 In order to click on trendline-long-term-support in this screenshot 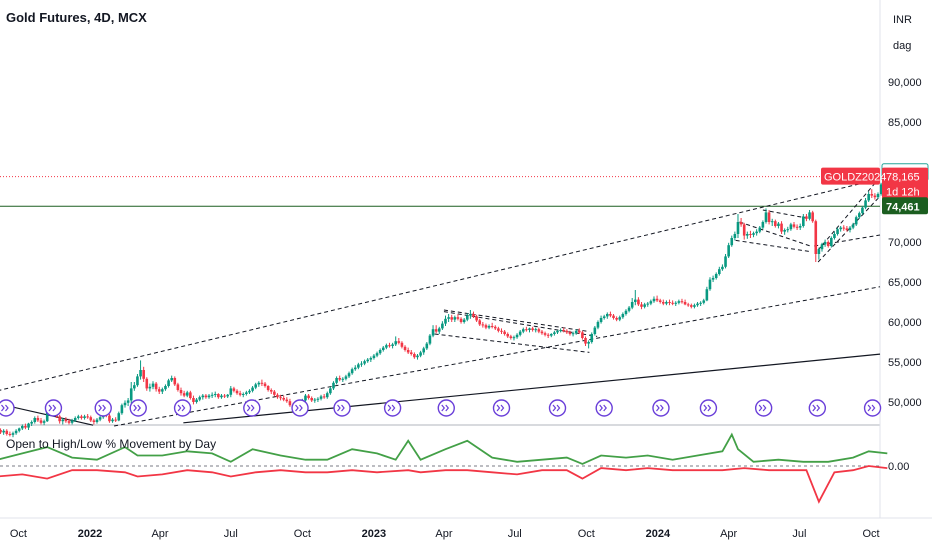, I will do `click(532, 388)`.